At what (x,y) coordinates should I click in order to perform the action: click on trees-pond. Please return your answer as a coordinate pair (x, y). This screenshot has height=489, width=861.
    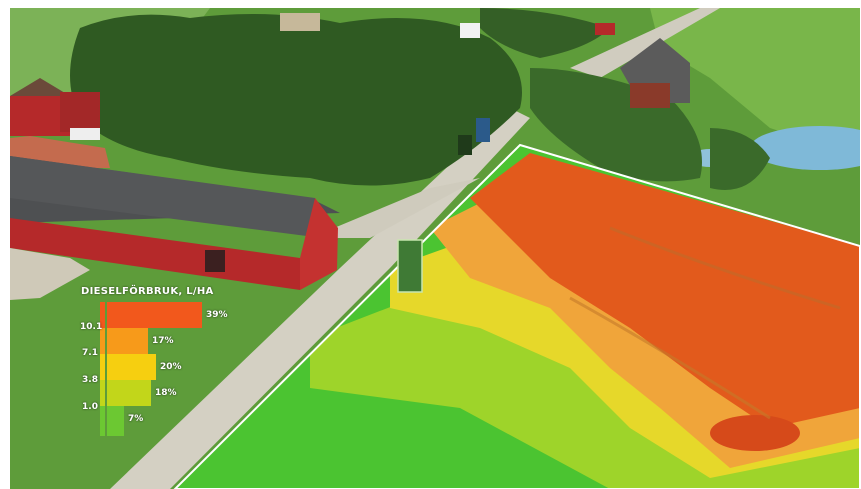
    Looking at the image, I should click on (740, 159).